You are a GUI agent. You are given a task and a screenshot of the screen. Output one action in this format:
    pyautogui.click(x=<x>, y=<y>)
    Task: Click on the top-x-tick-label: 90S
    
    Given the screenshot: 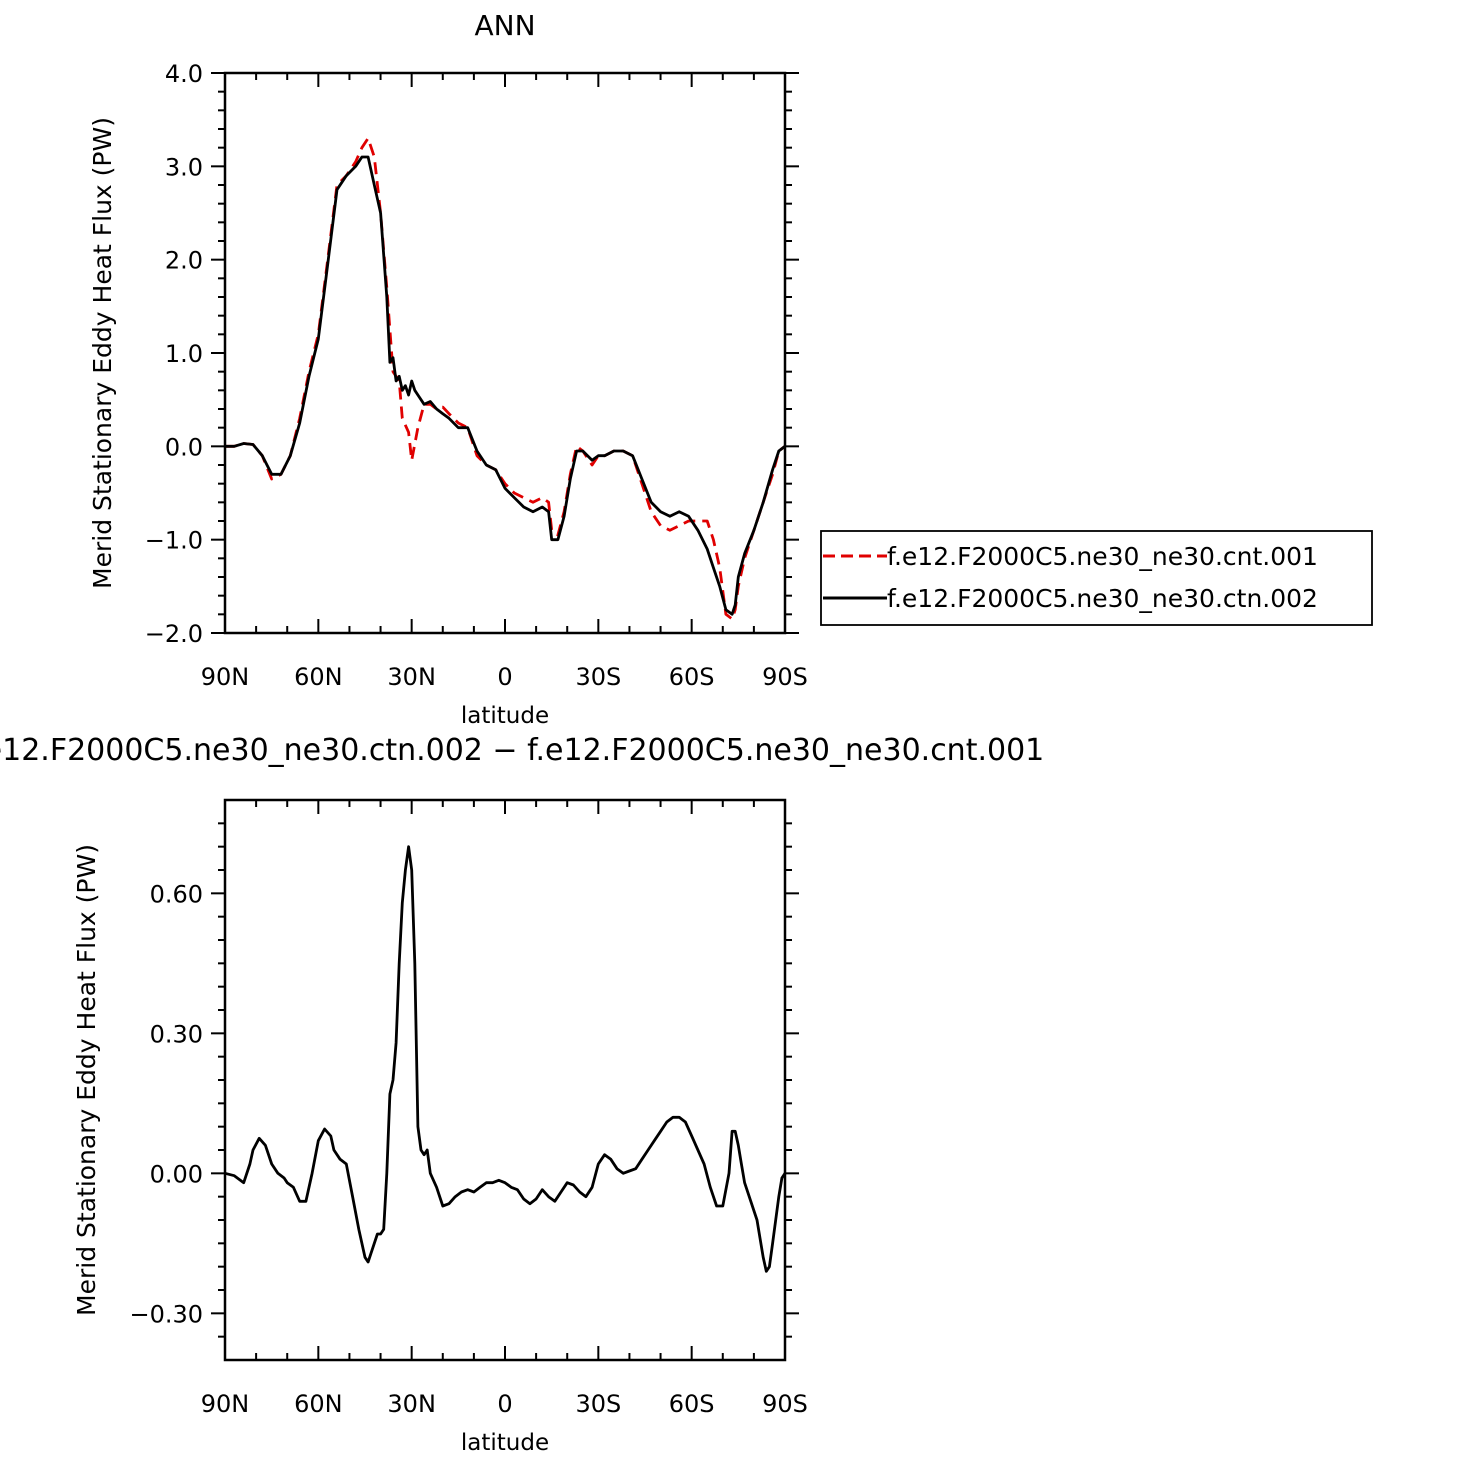 What is the action you would take?
    pyautogui.click(x=785, y=677)
    